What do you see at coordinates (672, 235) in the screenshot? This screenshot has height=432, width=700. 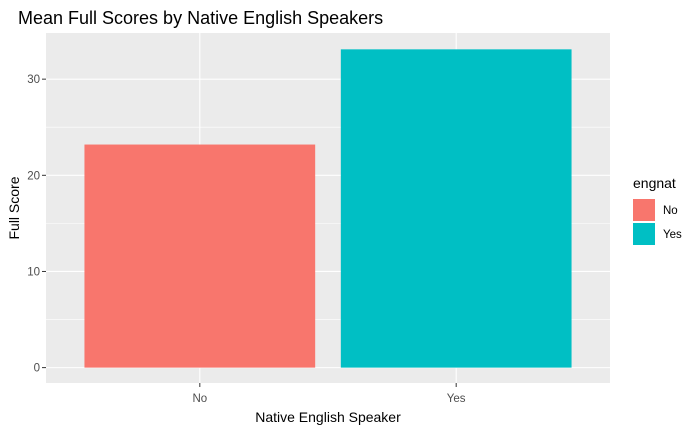 I see `legend-label-yes: Yes` at bounding box center [672, 235].